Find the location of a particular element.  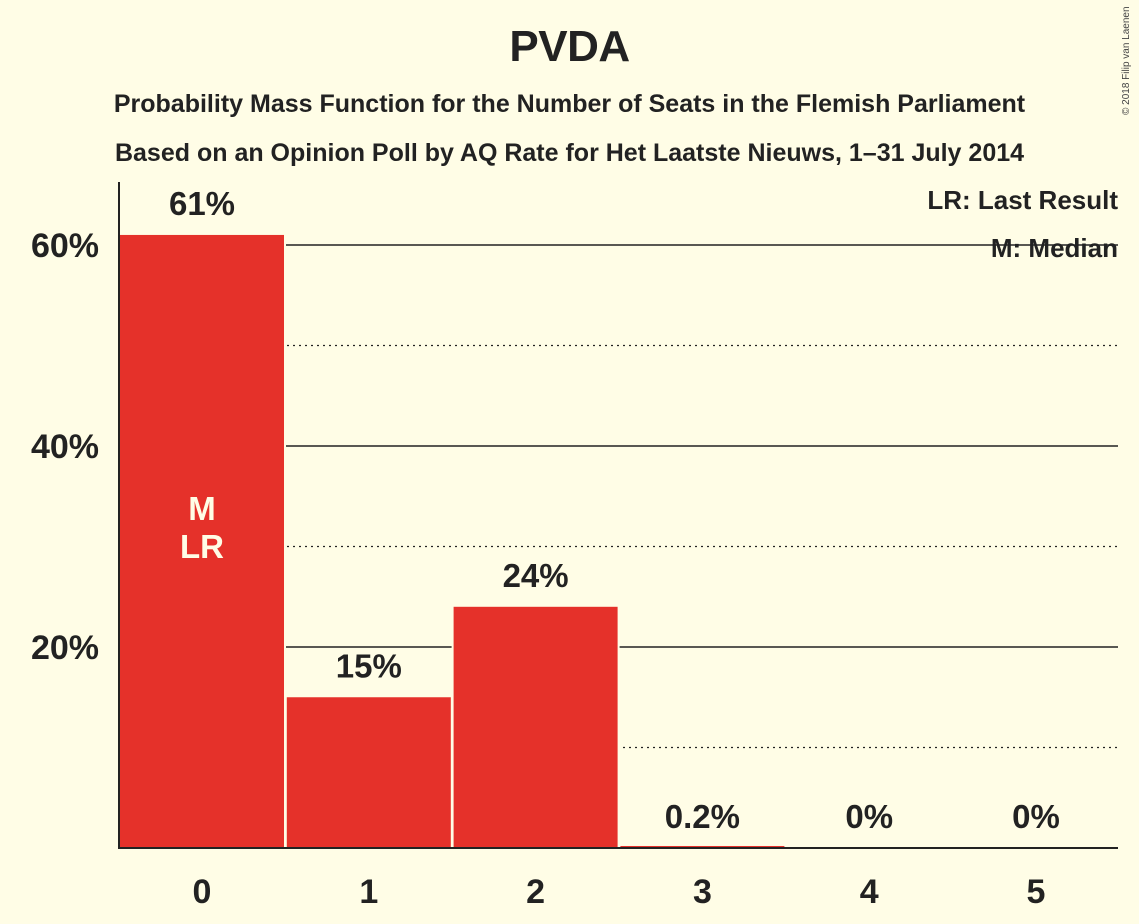

data-label: 61% is located at coordinates (202, 203).